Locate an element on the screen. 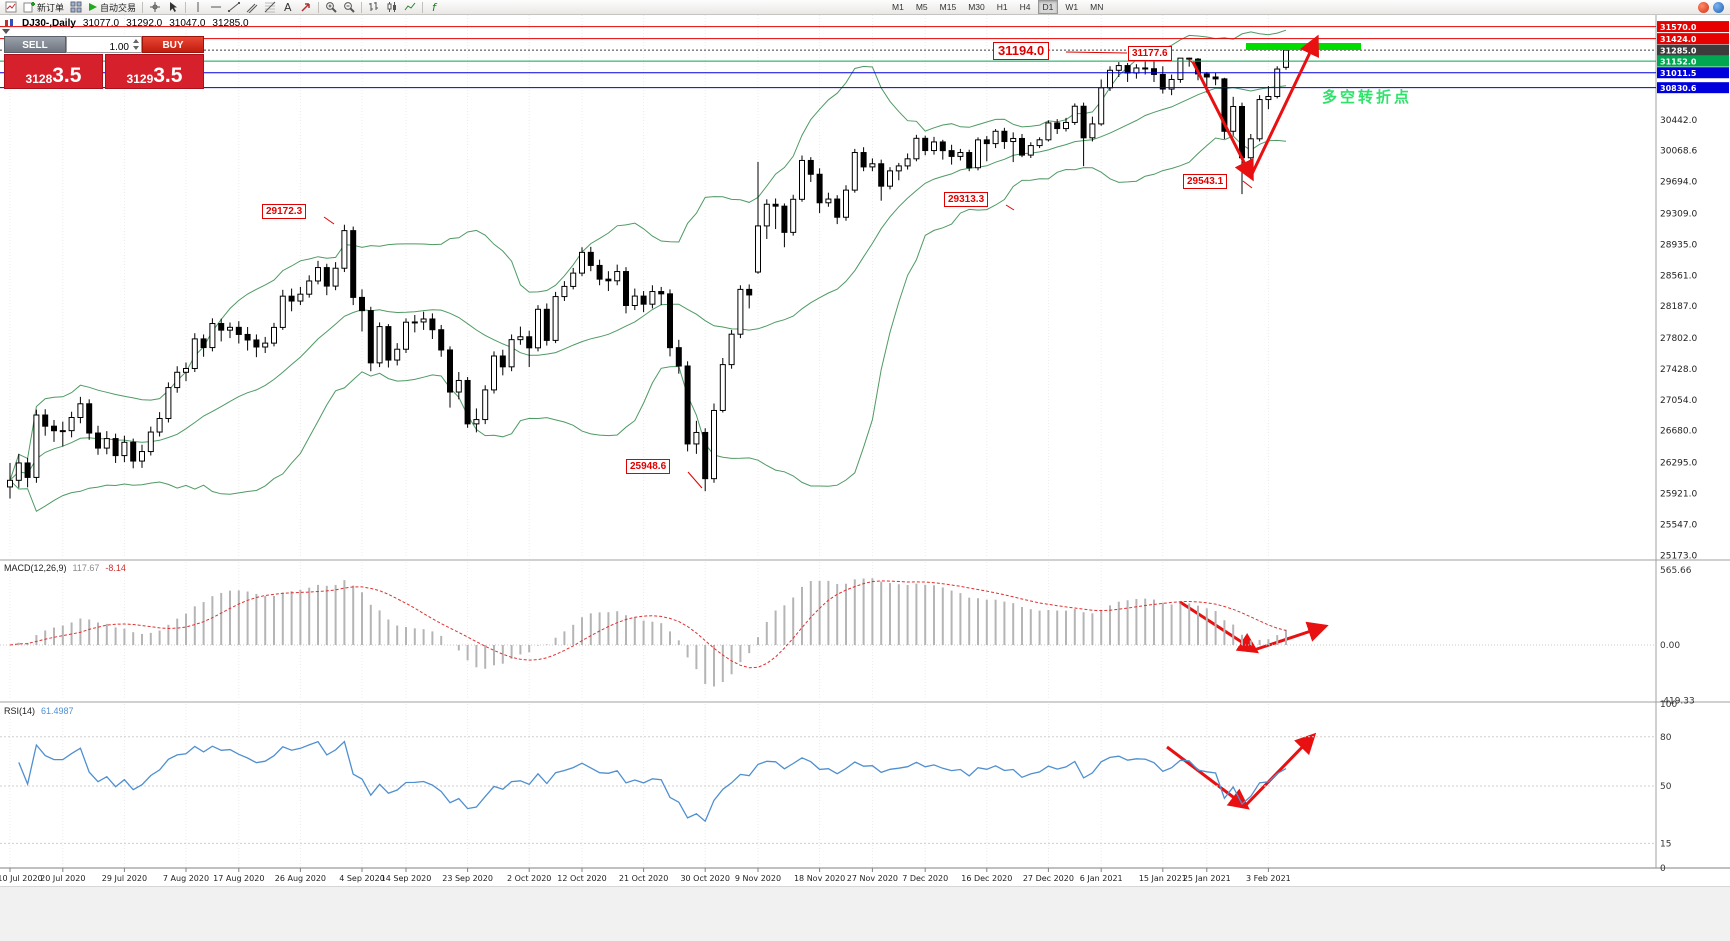 Image resolution: width=1730 pixels, height=941 pixels. svg-text: 15 is located at coordinates (1665, 844).